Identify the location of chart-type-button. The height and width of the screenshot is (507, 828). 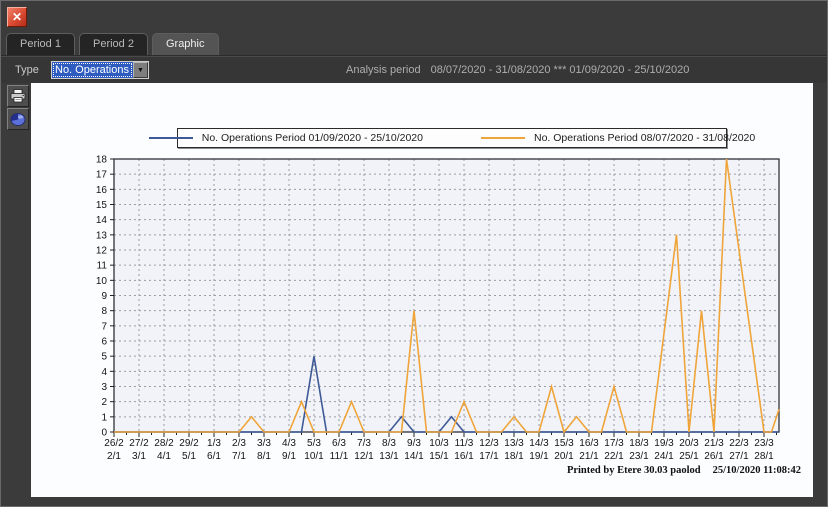
(18, 119).